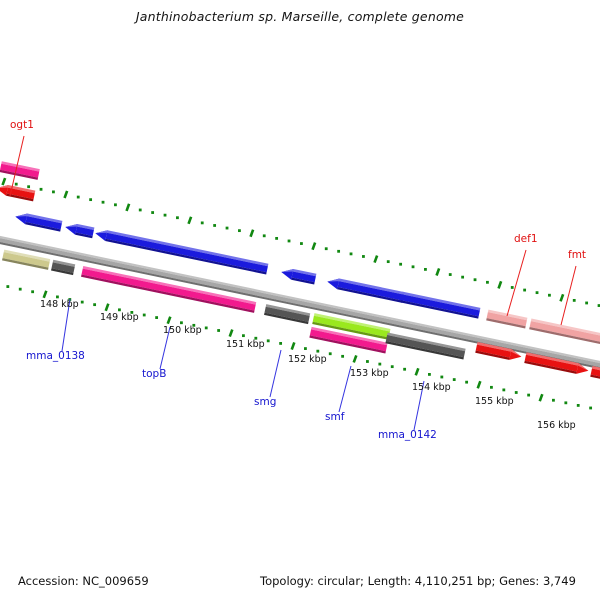 Image resolution: width=600 pixels, height=600 pixels. What do you see at coordinates (83, 581) in the screenshot?
I see `accession-text: Accession: NC_009659` at bounding box center [83, 581].